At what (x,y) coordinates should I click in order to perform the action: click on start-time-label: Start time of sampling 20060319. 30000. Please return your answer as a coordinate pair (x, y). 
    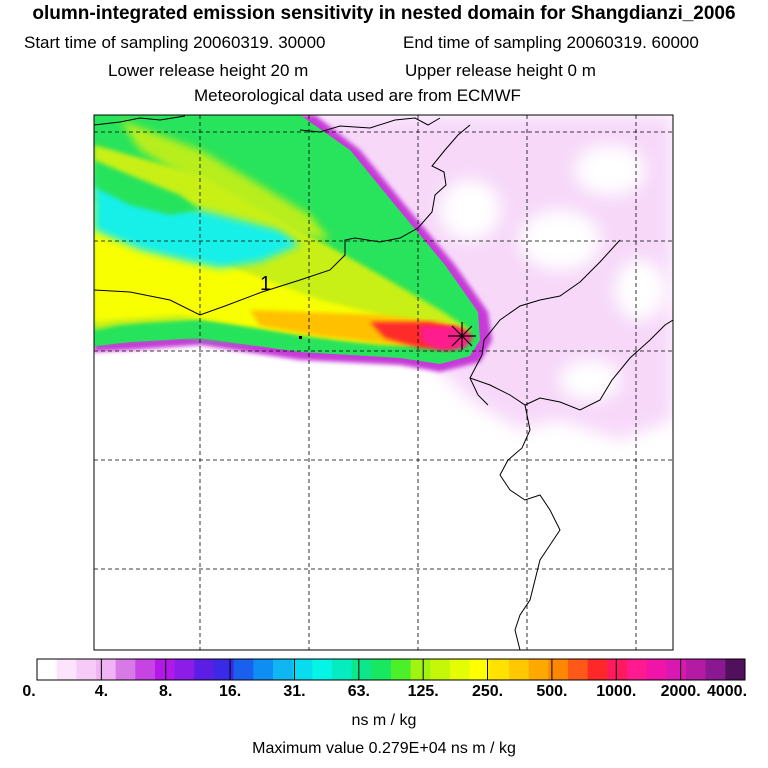
    Looking at the image, I should click on (175, 42).